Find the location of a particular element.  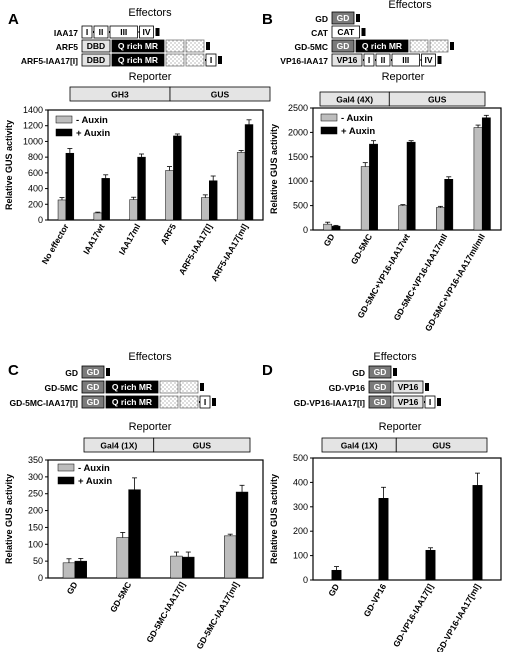

y-tick-label: 800 is located at coordinates (35, 157).